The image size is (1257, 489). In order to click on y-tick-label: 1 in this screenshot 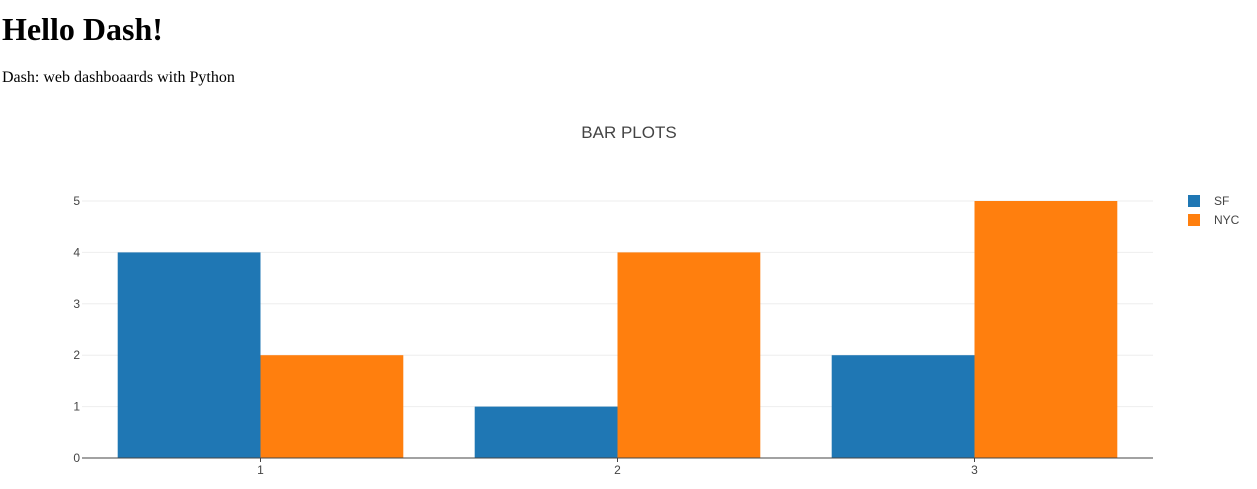, I will do `click(76, 407)`.